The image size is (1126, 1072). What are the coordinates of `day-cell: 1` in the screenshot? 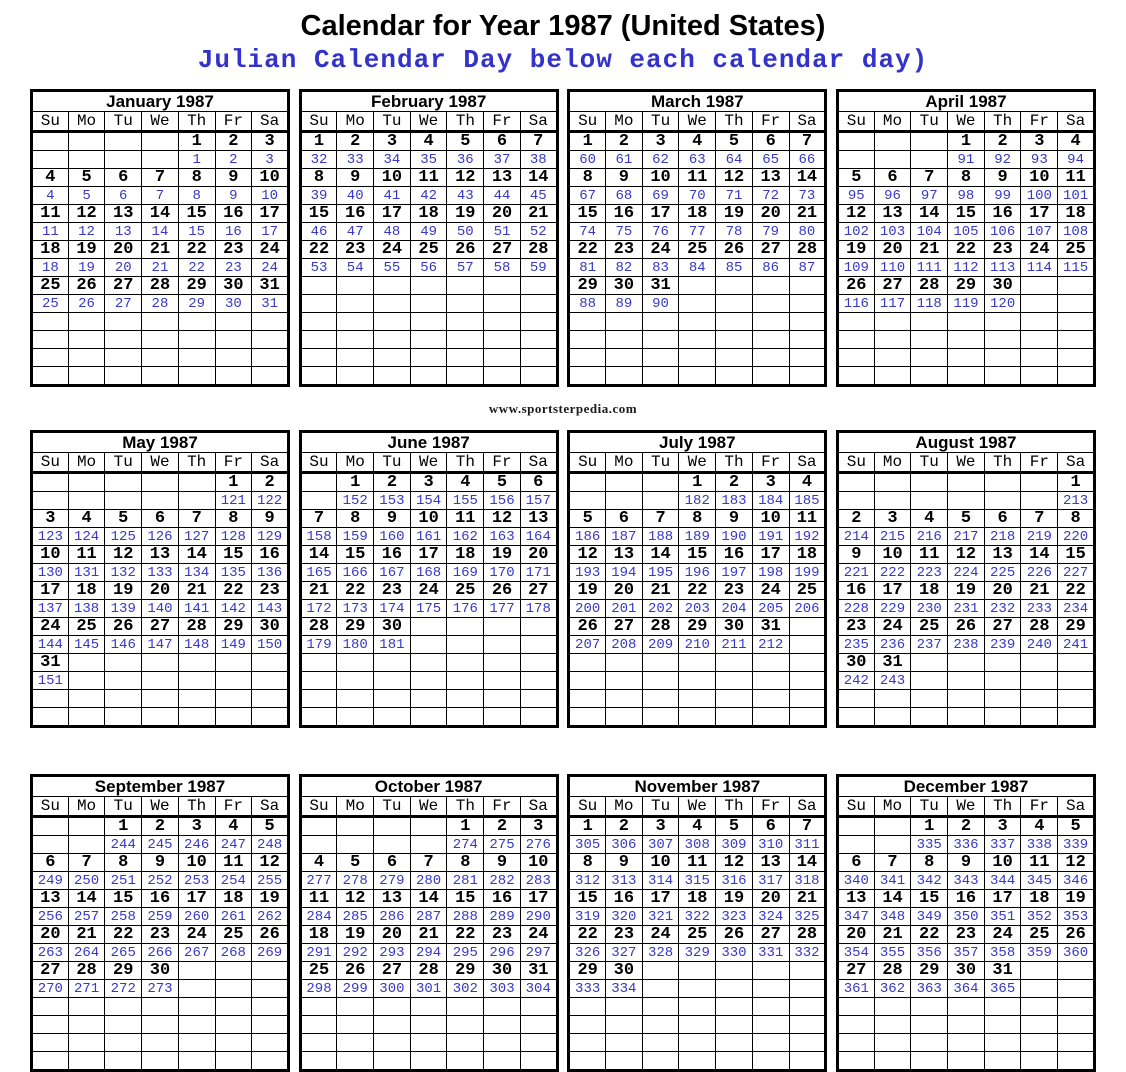 It's located at (465, 826).